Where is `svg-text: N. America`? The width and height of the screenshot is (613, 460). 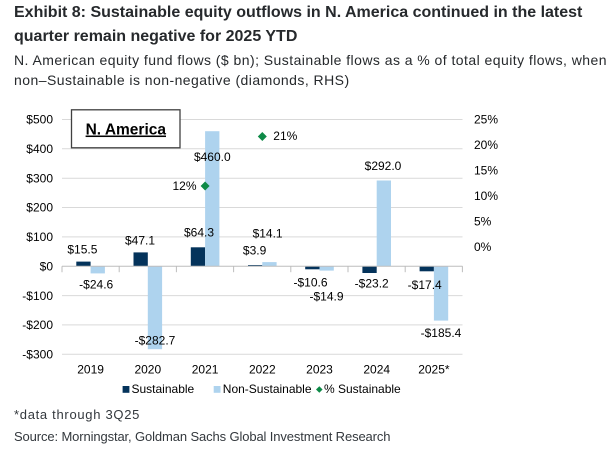 svg-text: N. America is located at coordinates (126, 130).